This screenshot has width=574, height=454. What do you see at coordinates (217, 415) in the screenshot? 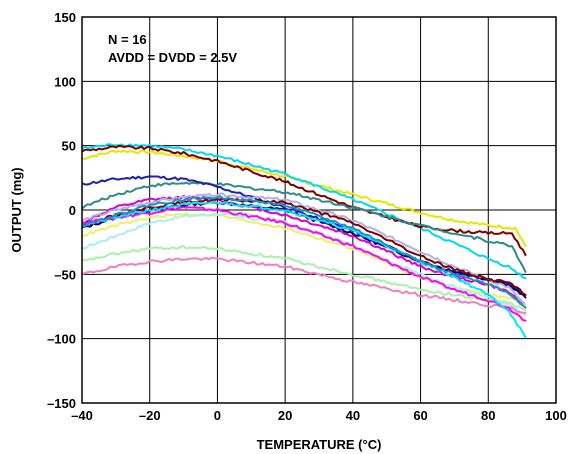
I see `x-tick-label: 0` at bounding box center [217, 415].